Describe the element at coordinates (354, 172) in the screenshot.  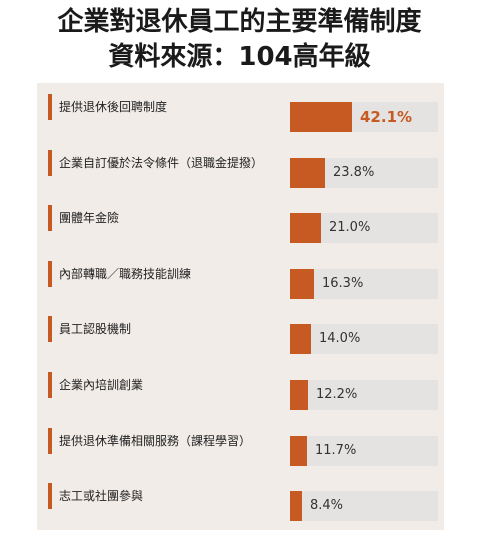
I see `value-label: 23.8%` at that location.